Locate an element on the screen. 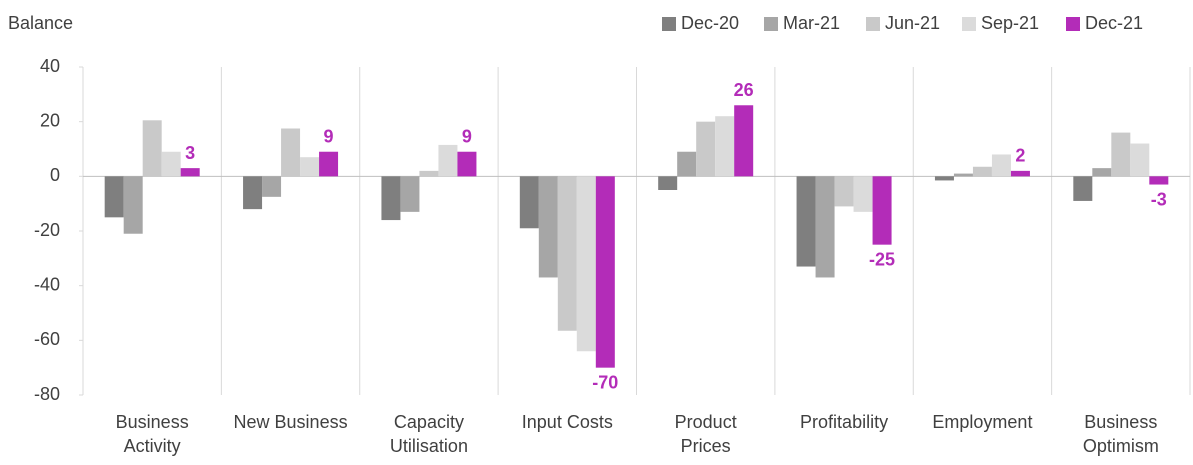 This screenshot has width=1193, height=465. x-tick-label: Business Activity is located at coordinates (152, 434).